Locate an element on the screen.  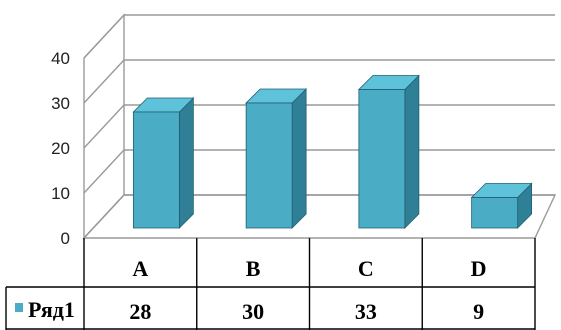
bar-A is located at coordinates (163, 163).